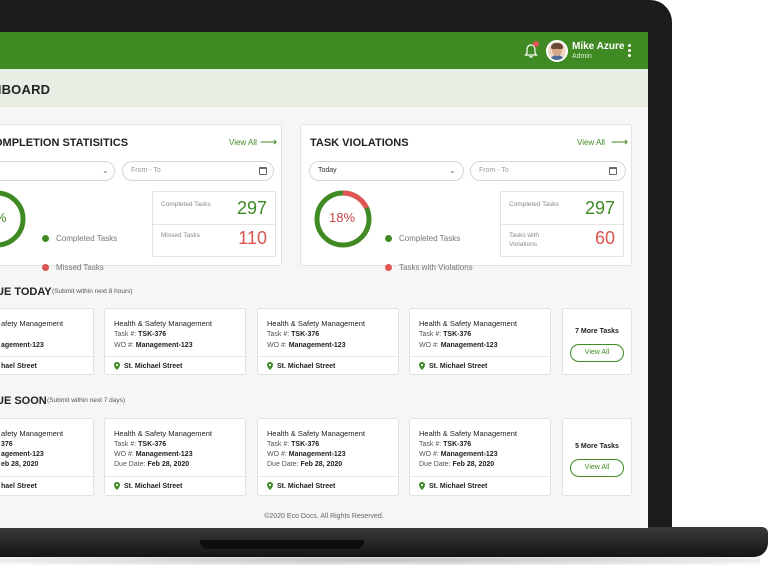 The image size is (768, 567). What do you see at coordinates (536, 44) in the screenshot?
I see `notification-dot` at bounding box center [536, 44].